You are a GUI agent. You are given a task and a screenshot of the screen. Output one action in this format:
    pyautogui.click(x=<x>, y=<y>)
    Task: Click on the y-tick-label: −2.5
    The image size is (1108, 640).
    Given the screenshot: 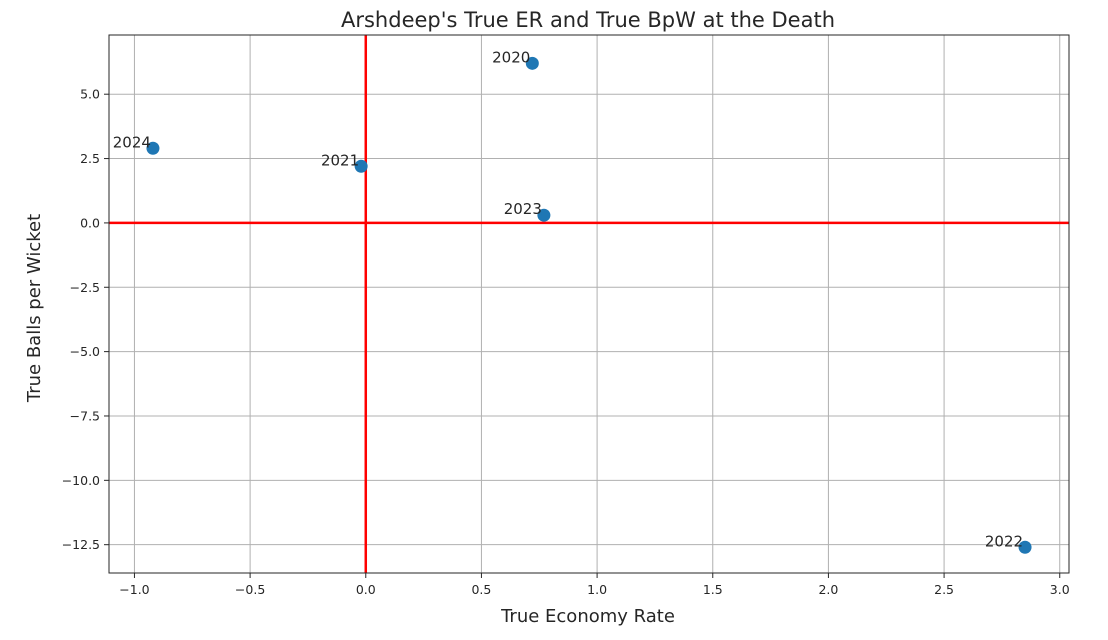 What is the action you would take?
    pyautogui.click(x=85, y=287)
    